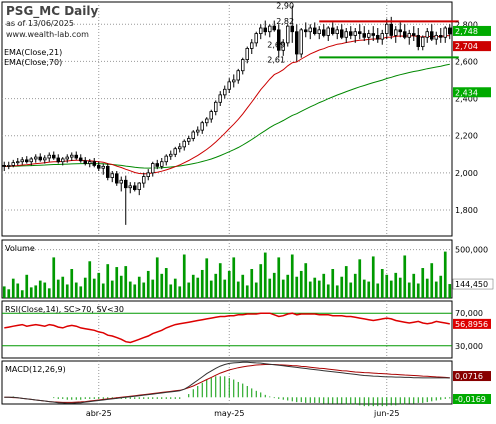 The width and height of the screenshot is (496, 424). Describe the element at coordinates (276, 60) in the screenshot. I see `price-annotation: 2,61` at that location.